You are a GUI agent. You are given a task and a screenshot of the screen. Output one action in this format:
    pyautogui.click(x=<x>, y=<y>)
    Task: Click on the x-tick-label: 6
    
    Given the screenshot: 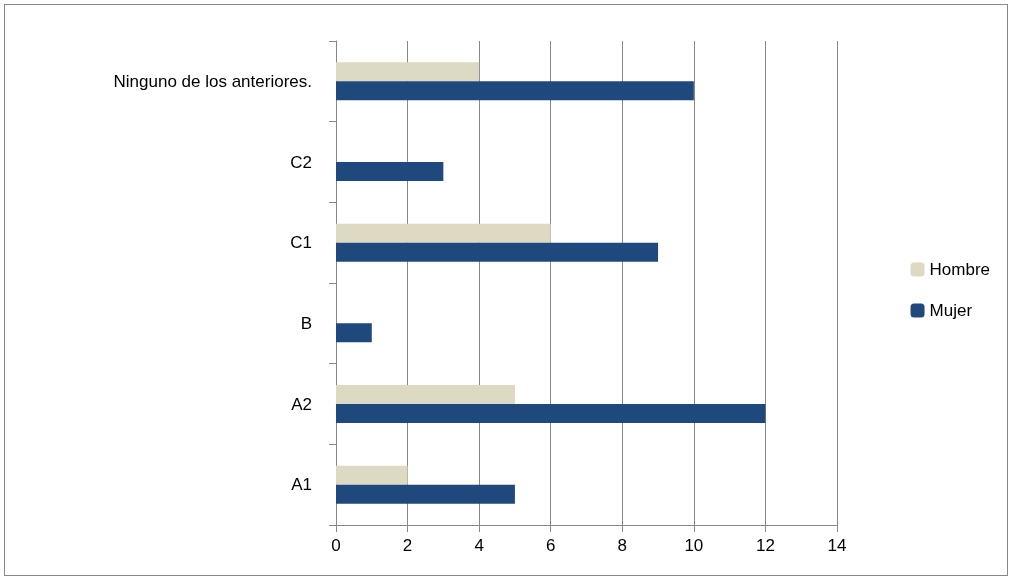 What is the action you would take?
    pyautogui.click(x=550, y=545)
    